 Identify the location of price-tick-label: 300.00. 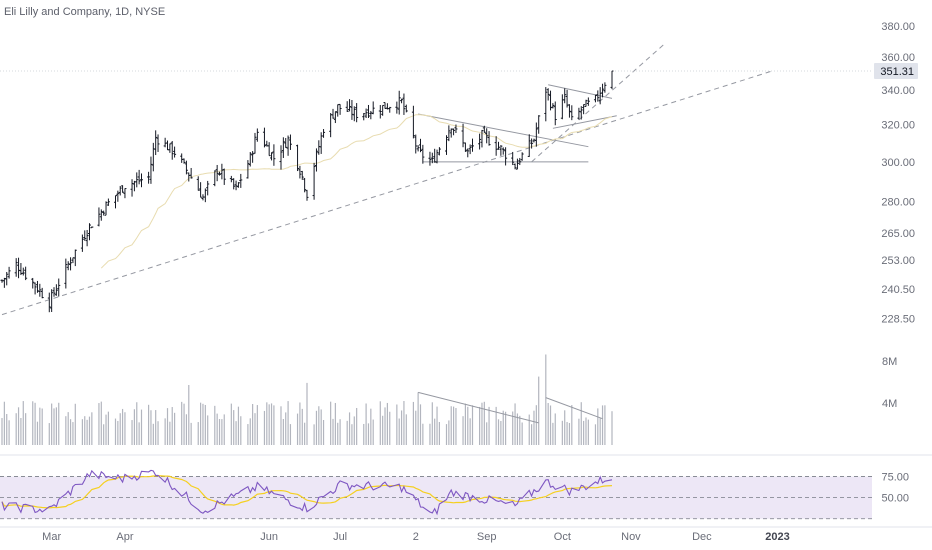
(898, 163).